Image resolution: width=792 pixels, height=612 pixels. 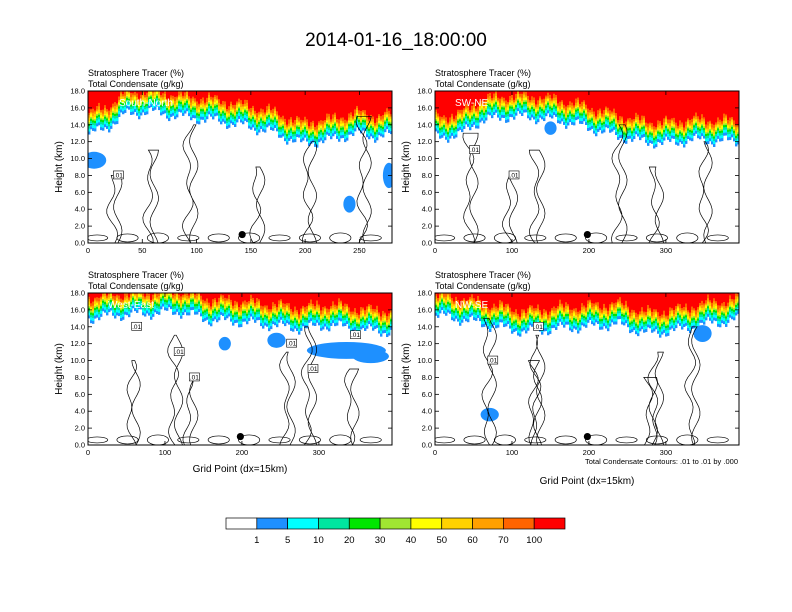 I want to click on contour-label-box, so click(x=514, y=175).